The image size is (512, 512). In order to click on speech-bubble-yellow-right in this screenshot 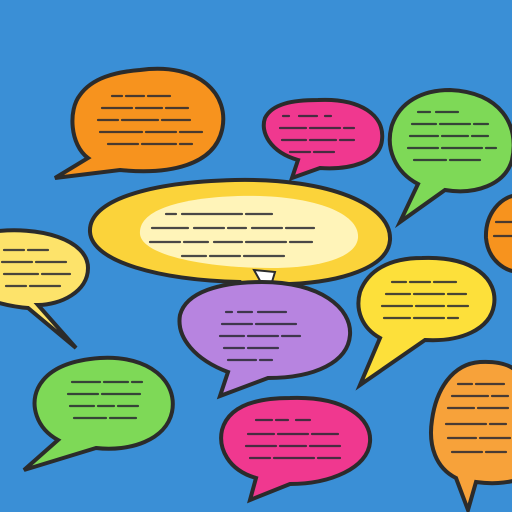, I will do `click(426, 323)`.